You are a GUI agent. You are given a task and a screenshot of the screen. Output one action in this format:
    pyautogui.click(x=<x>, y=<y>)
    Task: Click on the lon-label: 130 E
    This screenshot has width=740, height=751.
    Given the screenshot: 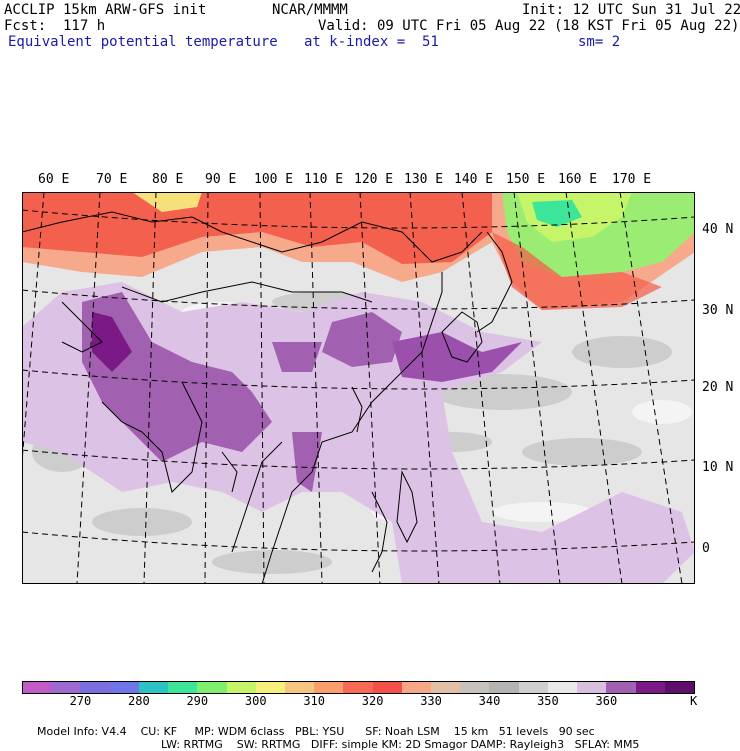 What is the action you would take?
    pyautogui.click(x=424, y=179)
    